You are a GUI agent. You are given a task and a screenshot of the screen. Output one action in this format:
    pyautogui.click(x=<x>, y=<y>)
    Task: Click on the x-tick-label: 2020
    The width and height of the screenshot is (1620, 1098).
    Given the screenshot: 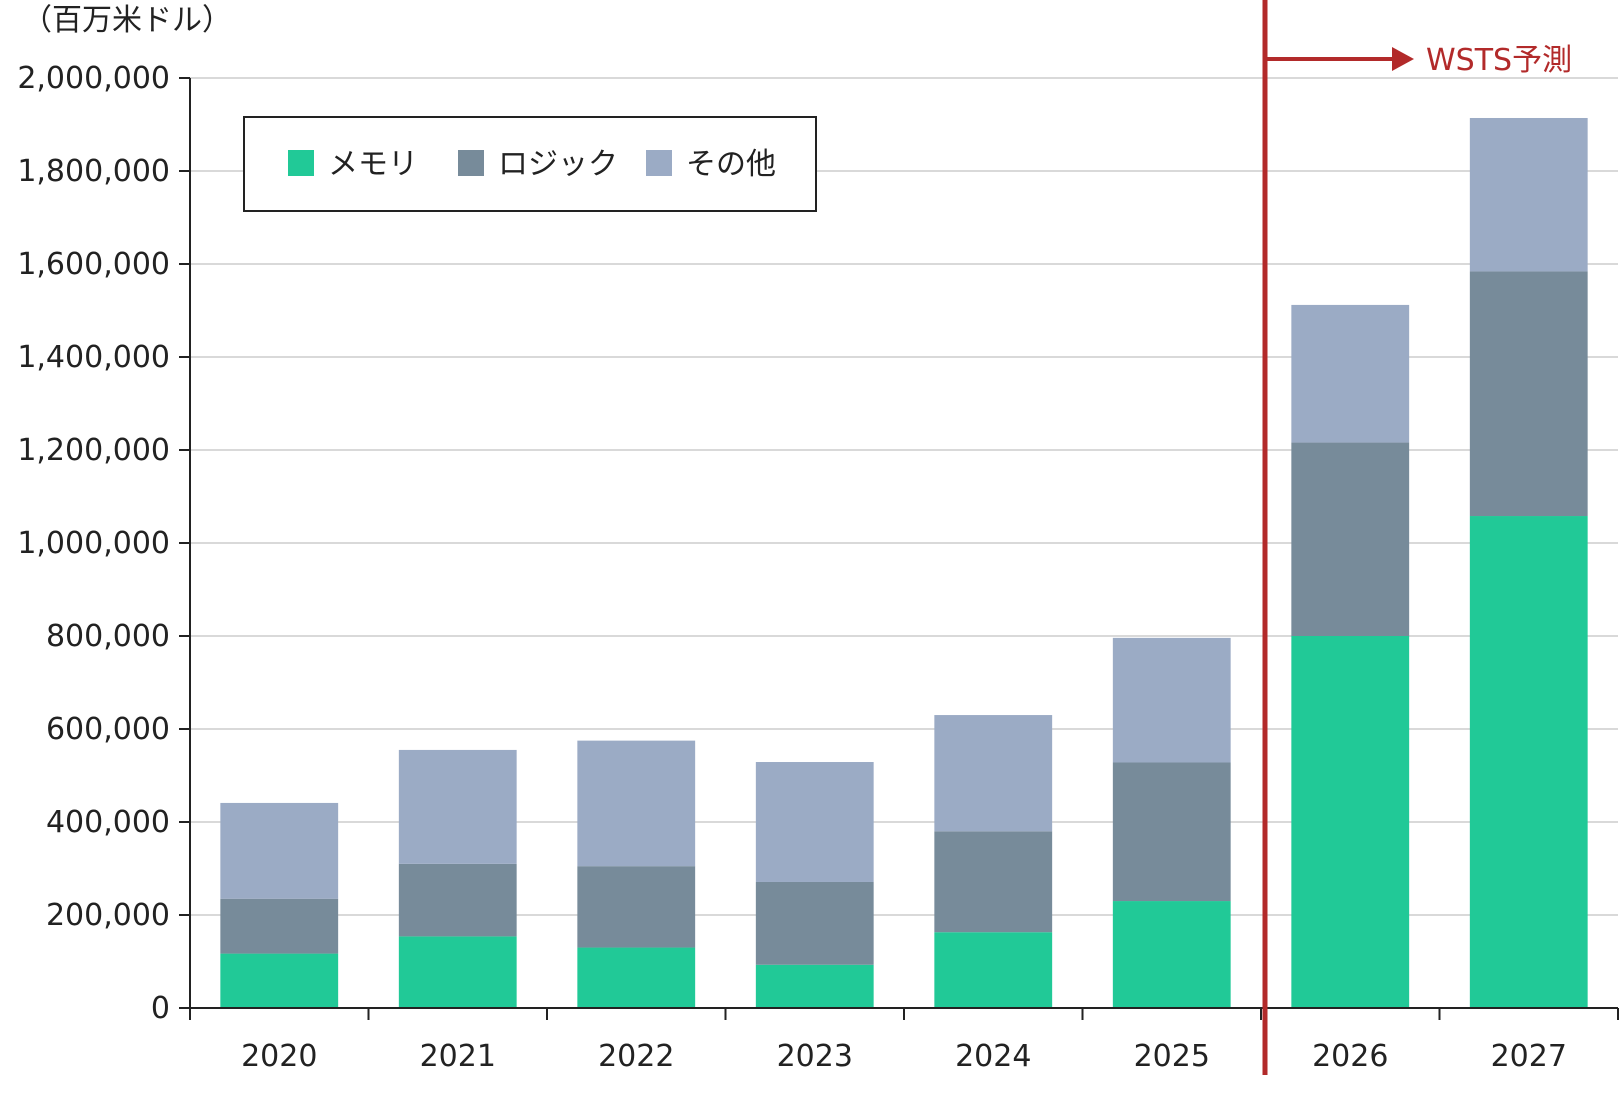 What is the action you would take?
    pyautogui.click(x=279, y=1056)
    